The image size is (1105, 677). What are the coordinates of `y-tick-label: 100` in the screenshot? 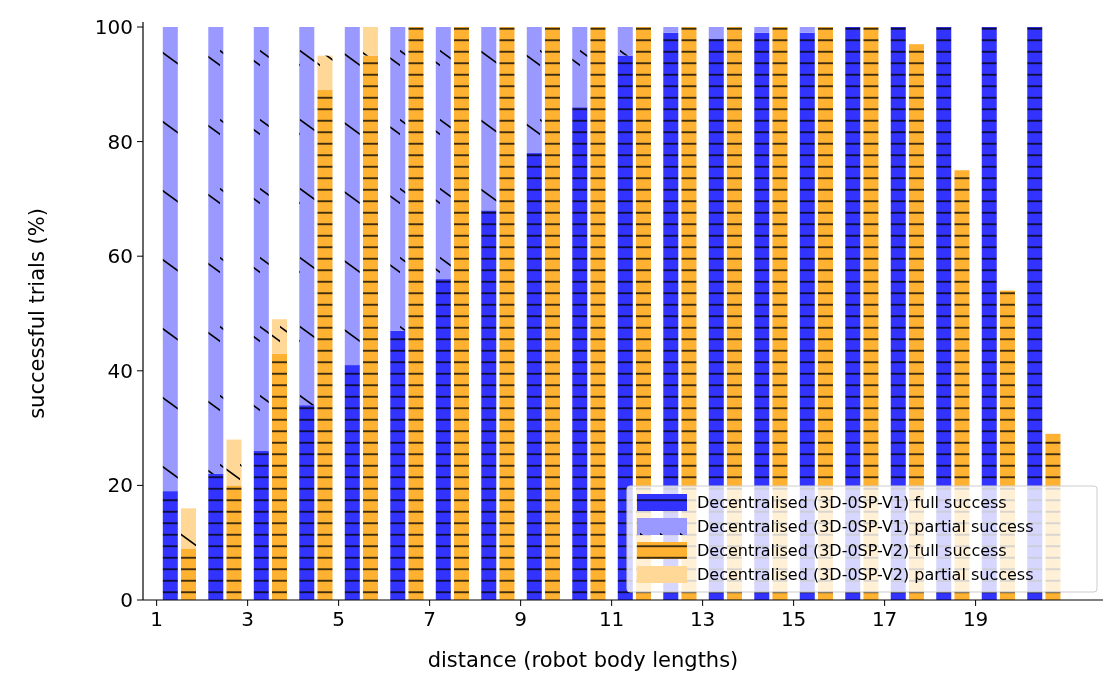 It's located at (113, 27).